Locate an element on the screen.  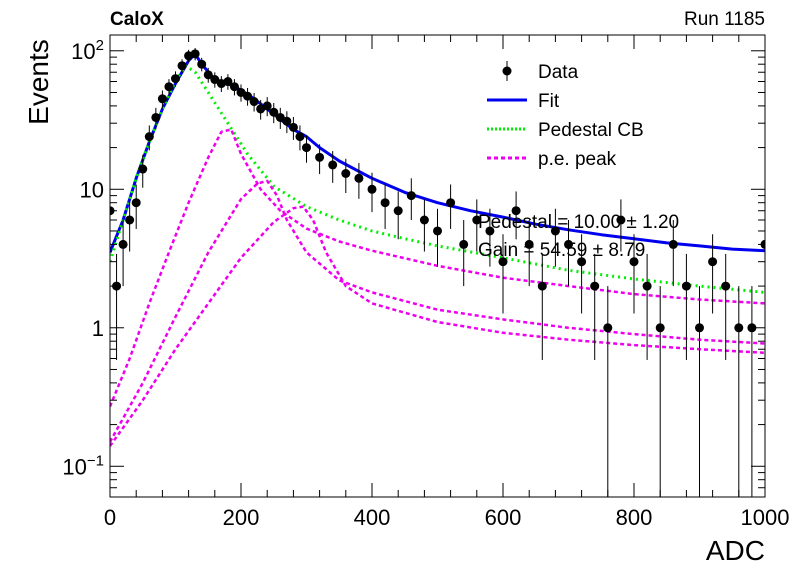
legend-label: Fit is located at coordinates (549, 101).